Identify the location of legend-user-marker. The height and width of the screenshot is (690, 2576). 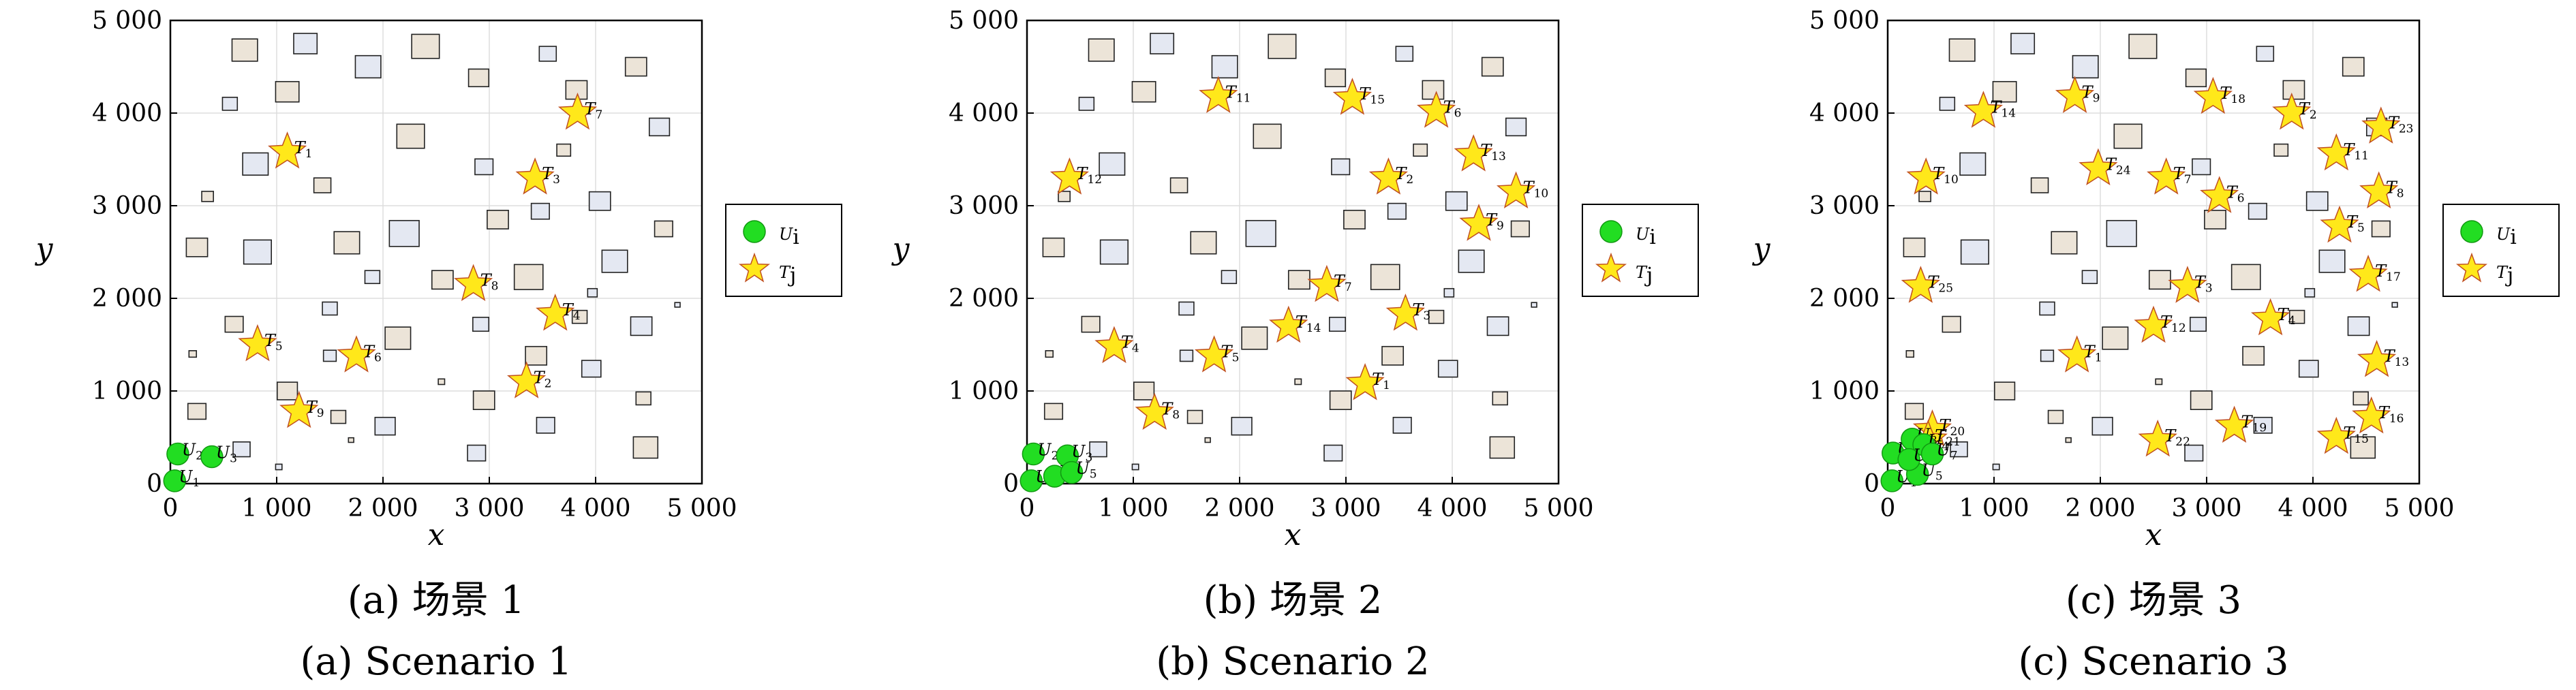
(754, 231).